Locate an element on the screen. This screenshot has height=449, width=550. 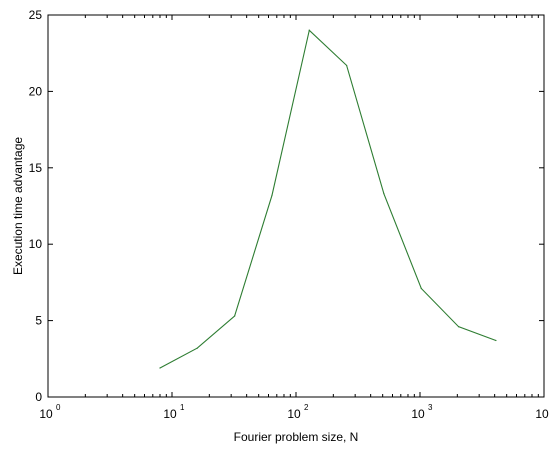
x-tick-exponent: 1 is located at coordinates (182, 407).